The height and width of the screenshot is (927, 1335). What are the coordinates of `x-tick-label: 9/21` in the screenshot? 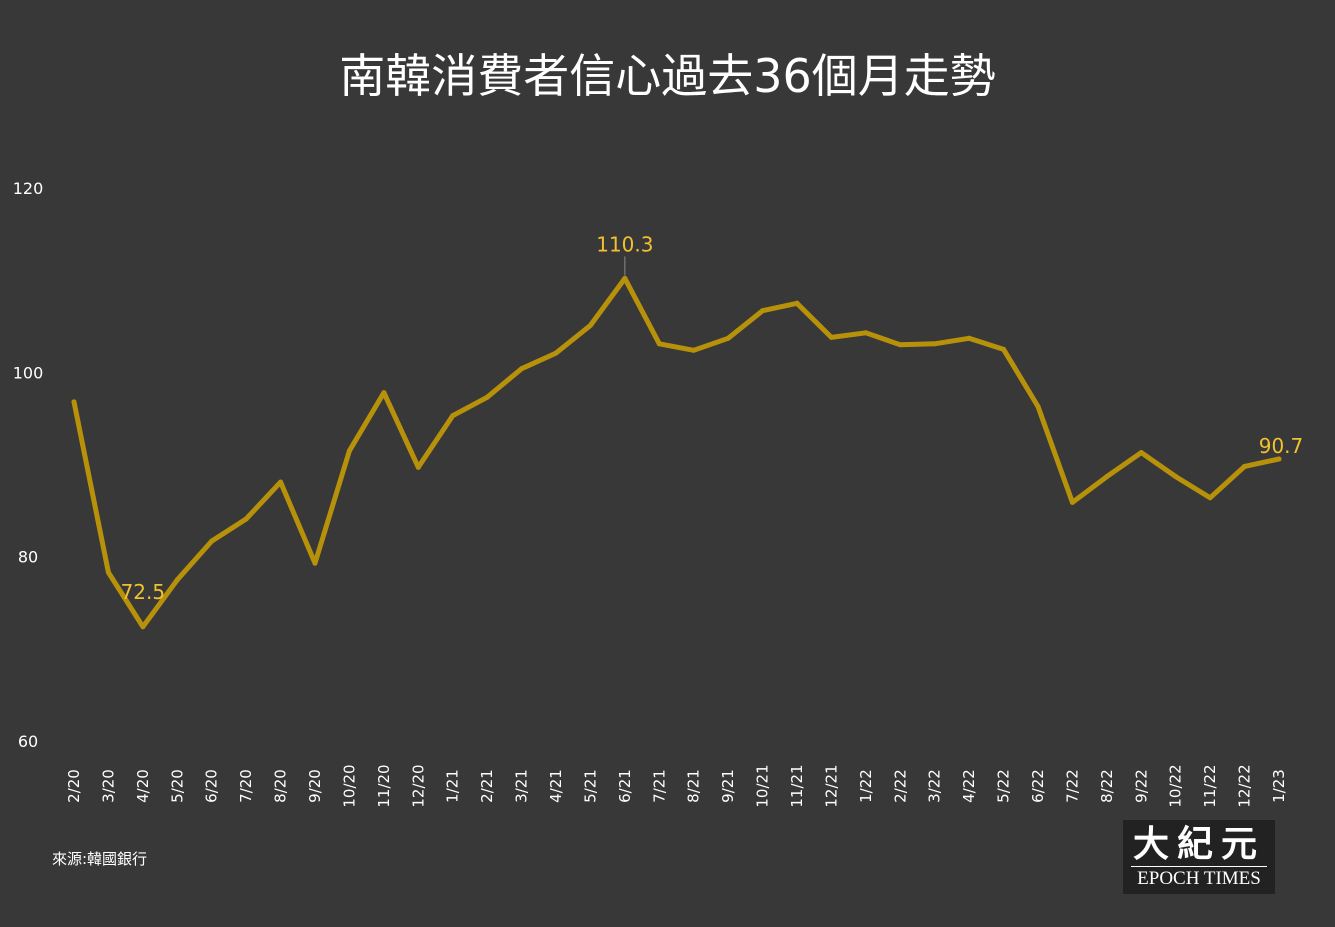 It's located at (728, 786).